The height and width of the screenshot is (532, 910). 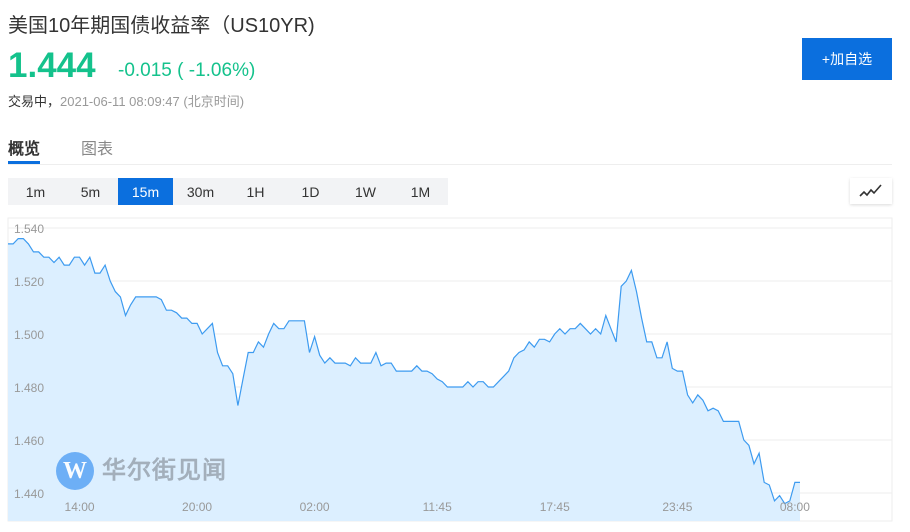 I want to click on watermark: W 华尔街见闻, so click(x=141, y=471).